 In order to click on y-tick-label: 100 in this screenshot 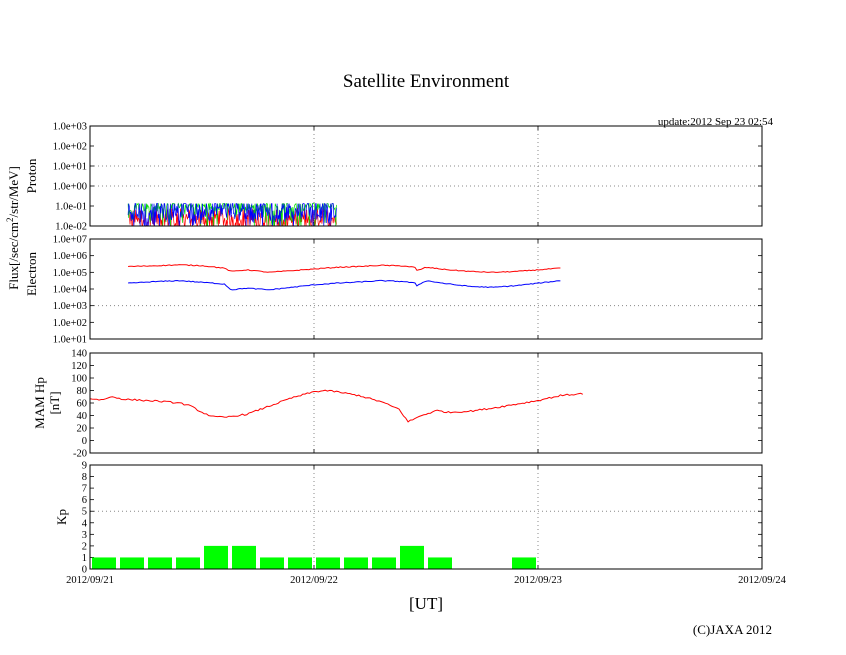, I will do `click(79, 379)`.